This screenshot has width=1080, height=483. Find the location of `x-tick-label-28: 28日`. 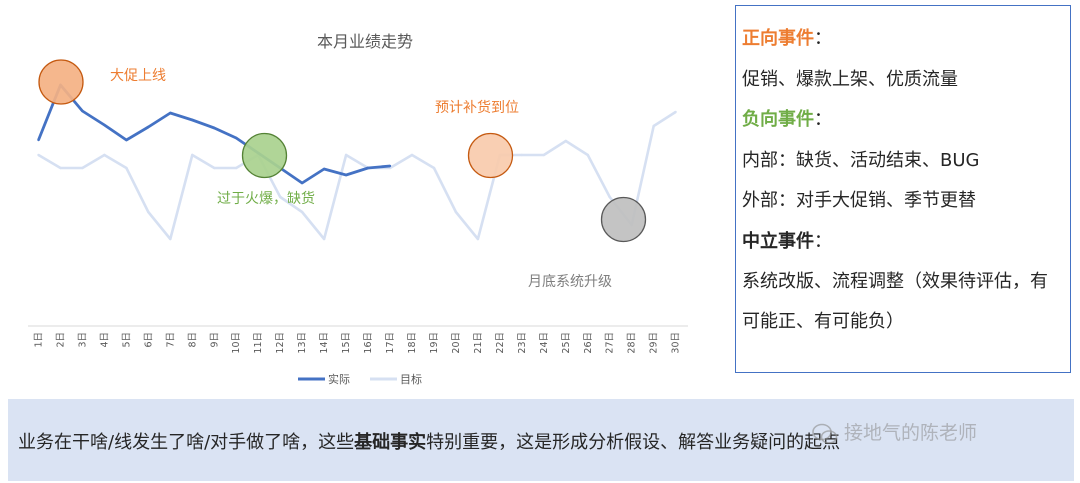

x-tick-label-28: 28日 is located at coordinates (632, 343).